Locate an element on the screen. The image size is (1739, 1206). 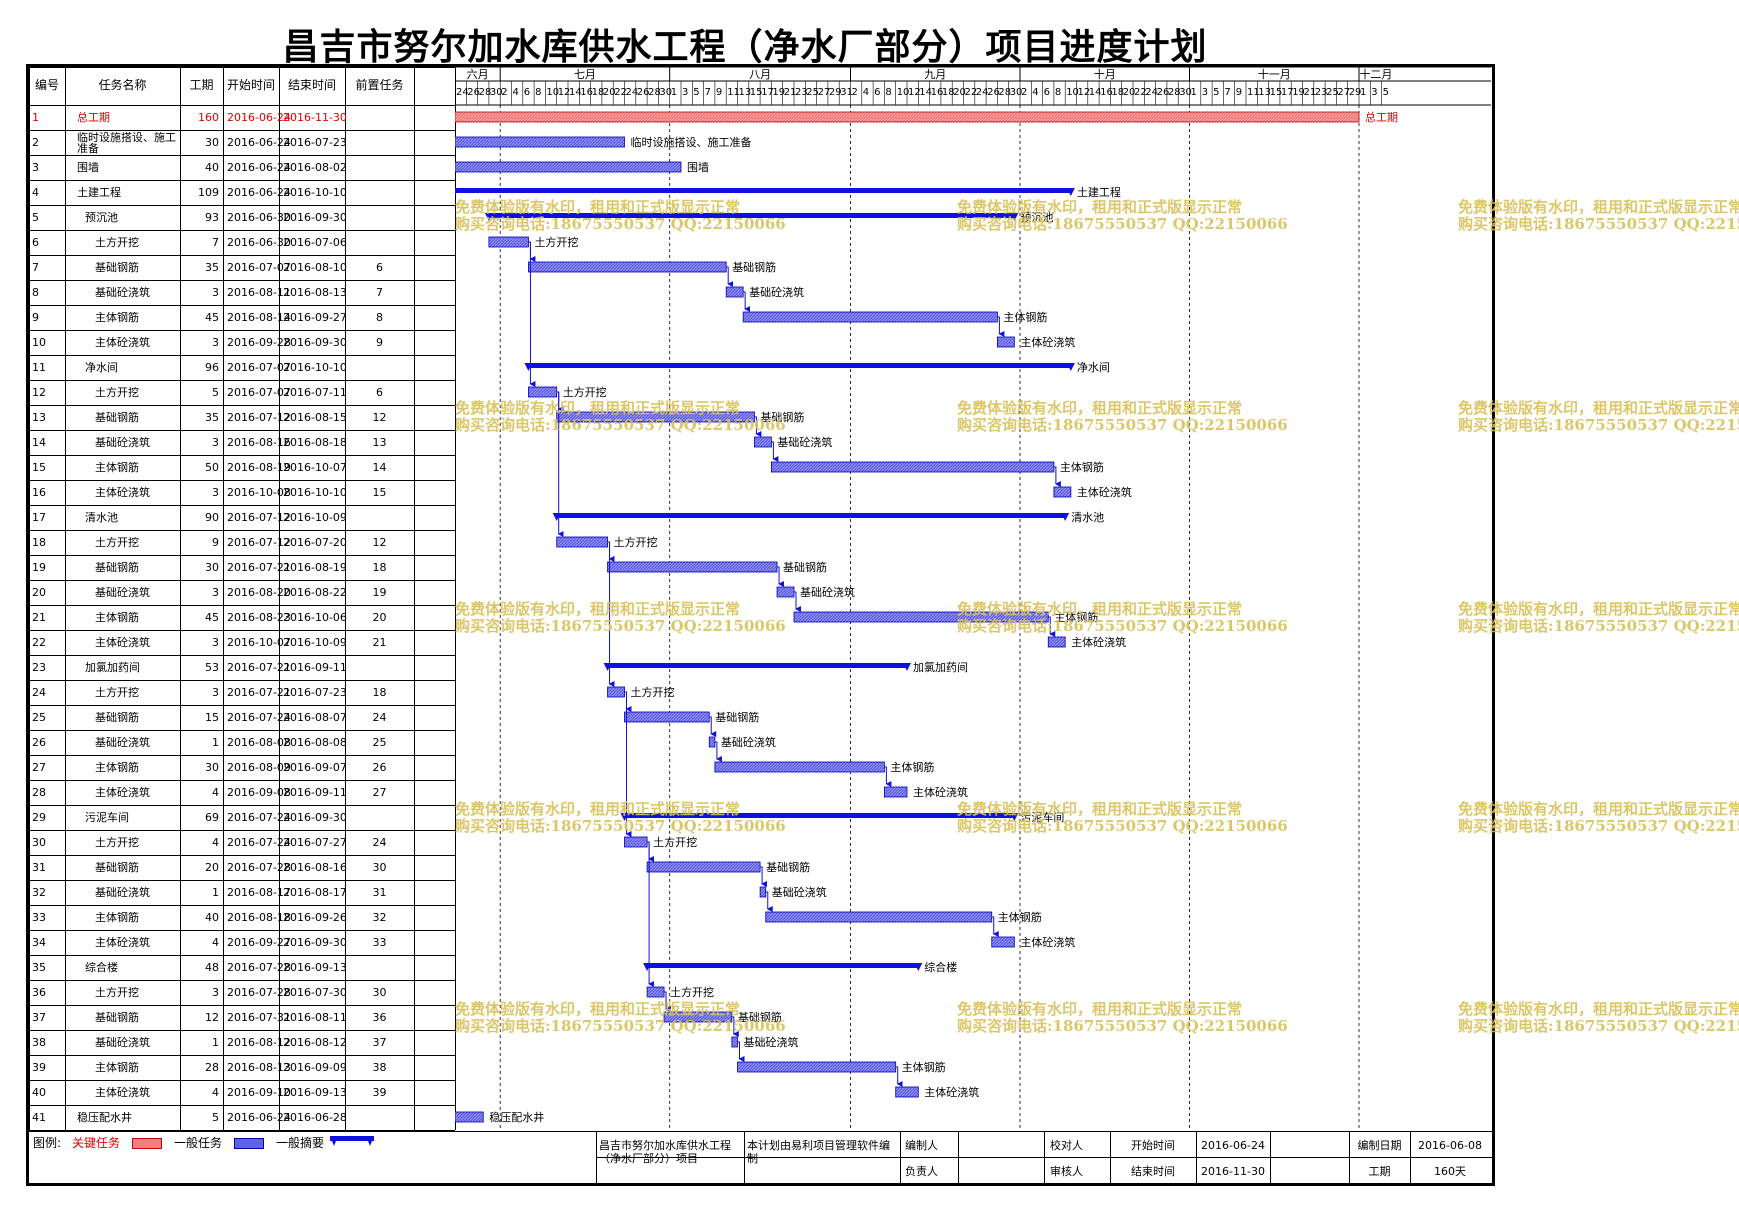
legend-task-label: 一般任务 is located at coordinates (198, 1143).